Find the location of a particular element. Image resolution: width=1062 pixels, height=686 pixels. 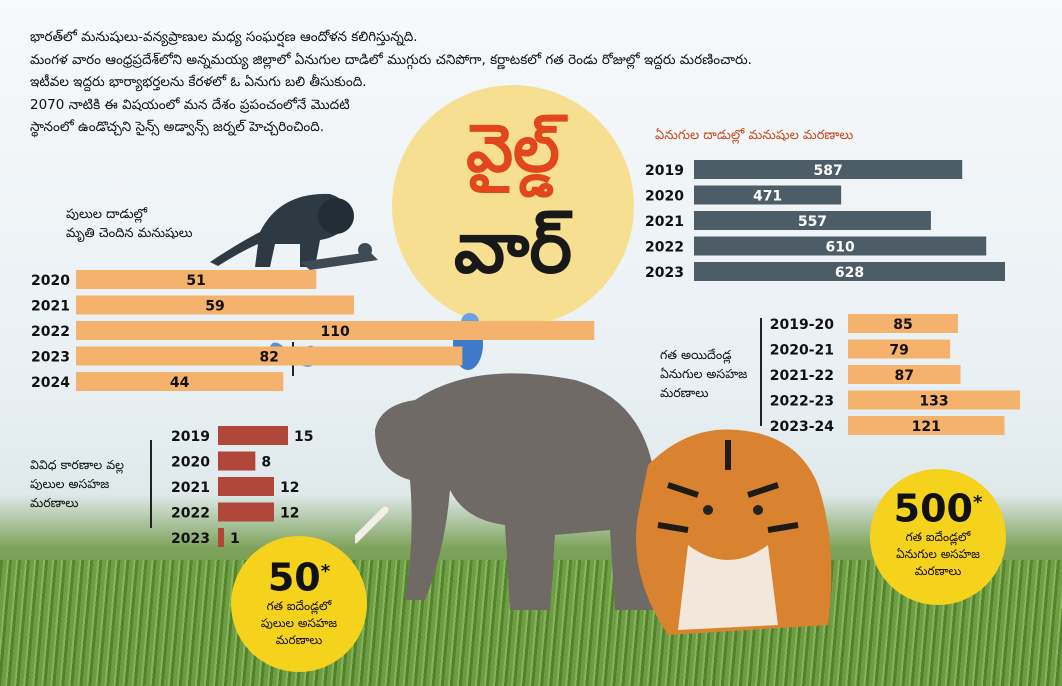

tiger-attacks-chart: 2020 51 2021 59 2022 110 2023 82 2024 44 is located at coordinates (313, 330).